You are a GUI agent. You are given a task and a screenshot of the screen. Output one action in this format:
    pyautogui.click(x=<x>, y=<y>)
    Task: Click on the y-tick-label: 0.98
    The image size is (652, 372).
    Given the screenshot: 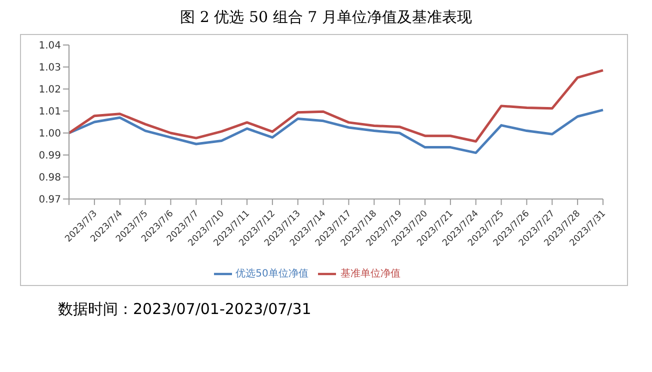 What is the action you would take?
    pyautogui.click(x=49, y=178)
    